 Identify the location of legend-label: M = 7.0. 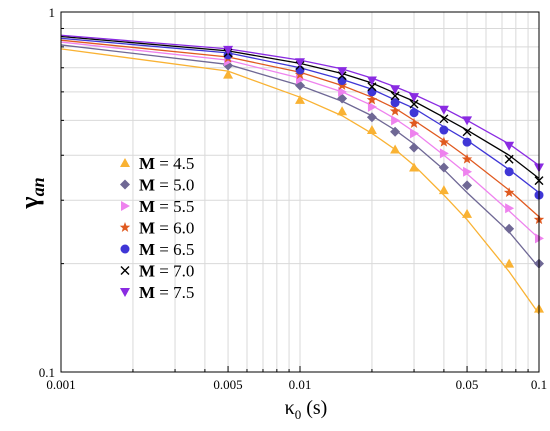
(166, 271).